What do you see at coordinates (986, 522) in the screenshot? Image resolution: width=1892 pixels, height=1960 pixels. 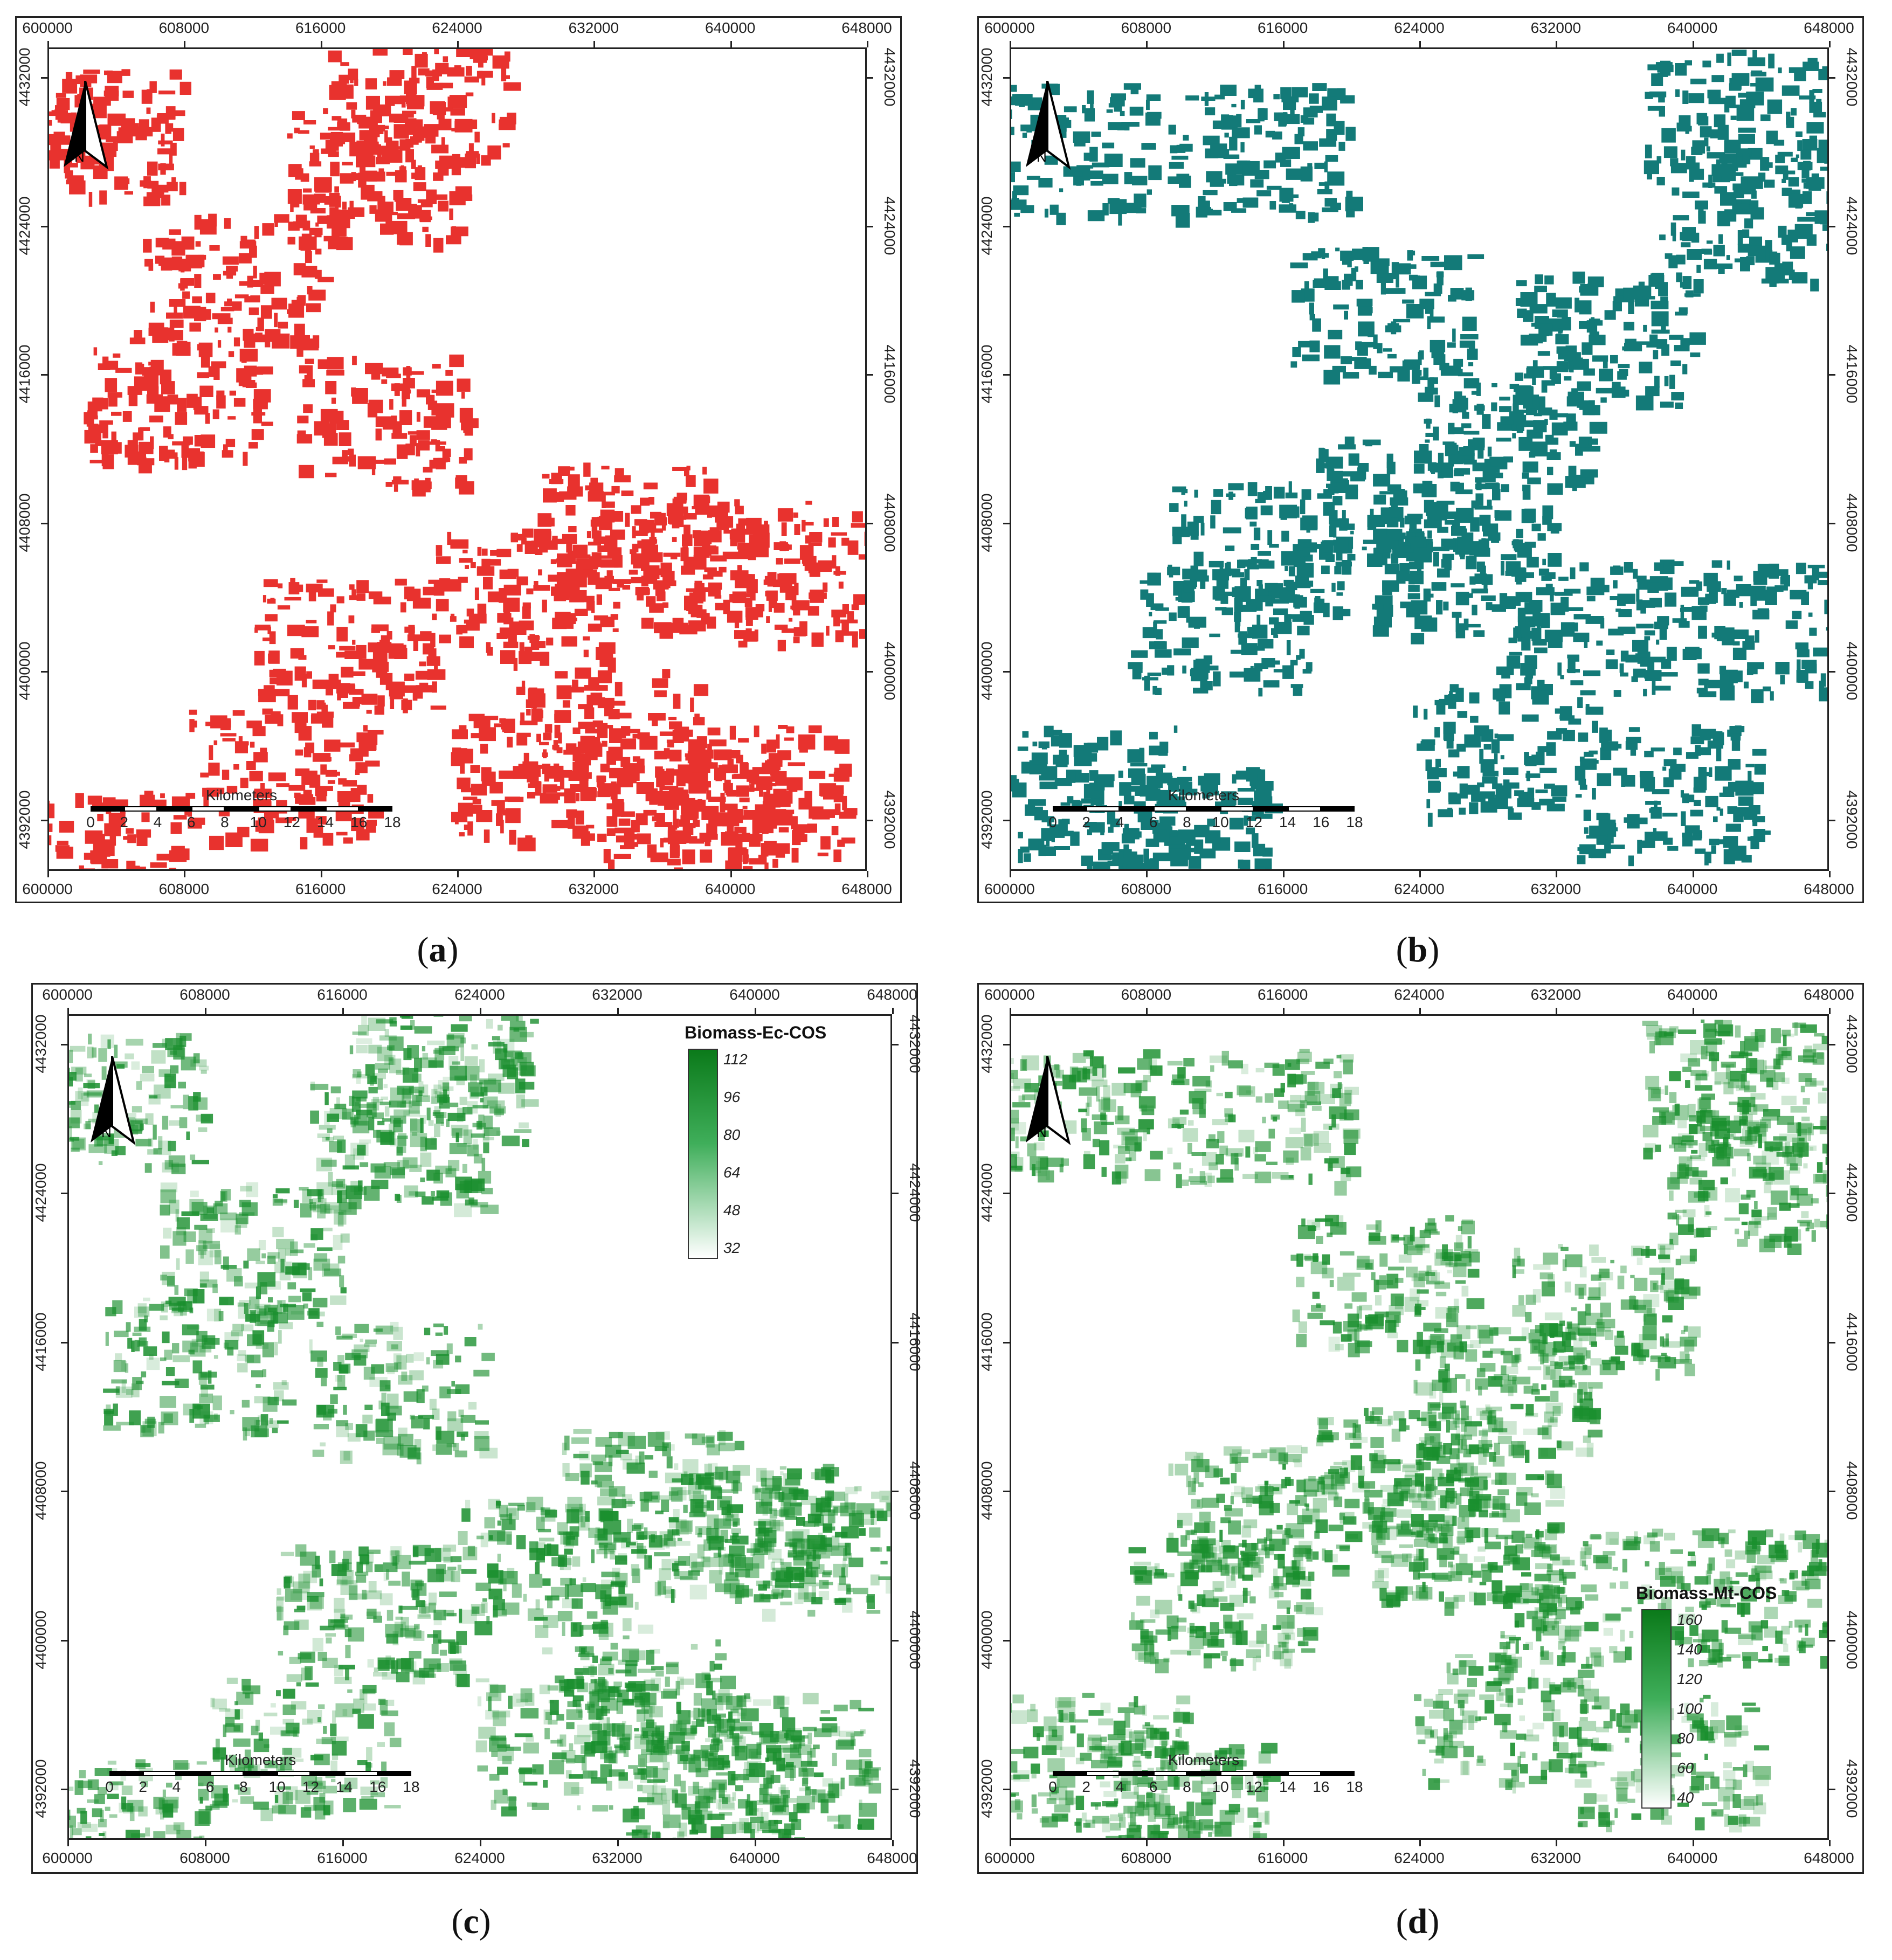 I see `y-tick-label: 4408000` at bounding box center [986, 522].